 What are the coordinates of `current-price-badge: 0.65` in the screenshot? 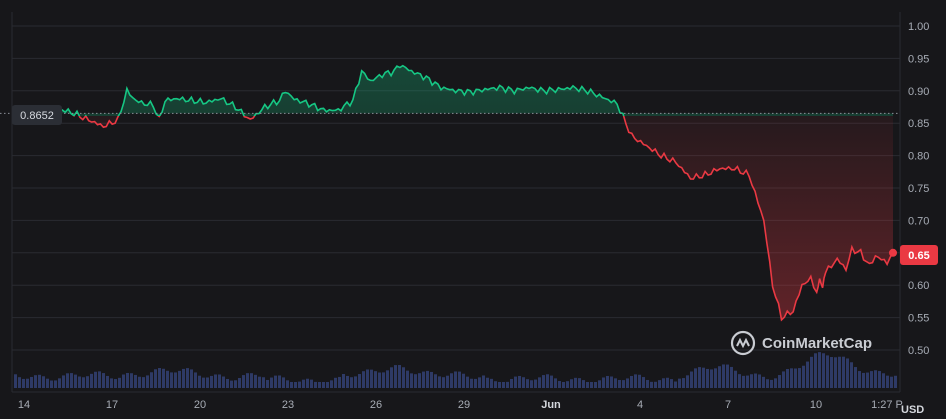 It's located at (919, 255).